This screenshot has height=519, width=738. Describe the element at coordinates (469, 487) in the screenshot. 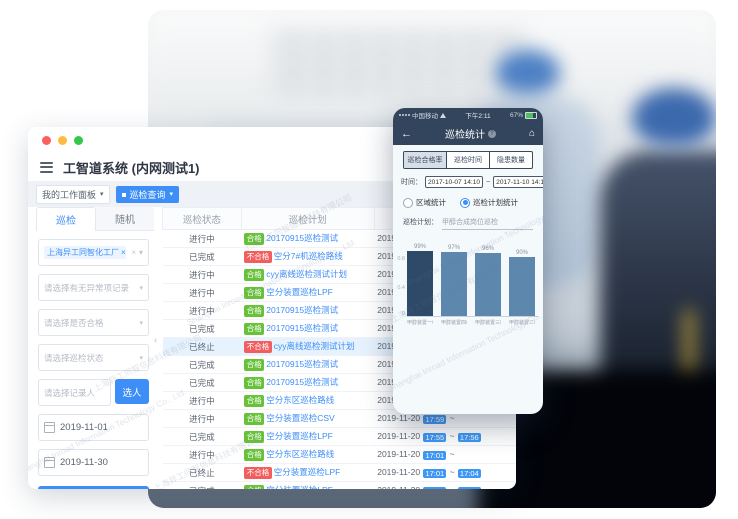

I see `end-time-chip: 16:41` at that location.